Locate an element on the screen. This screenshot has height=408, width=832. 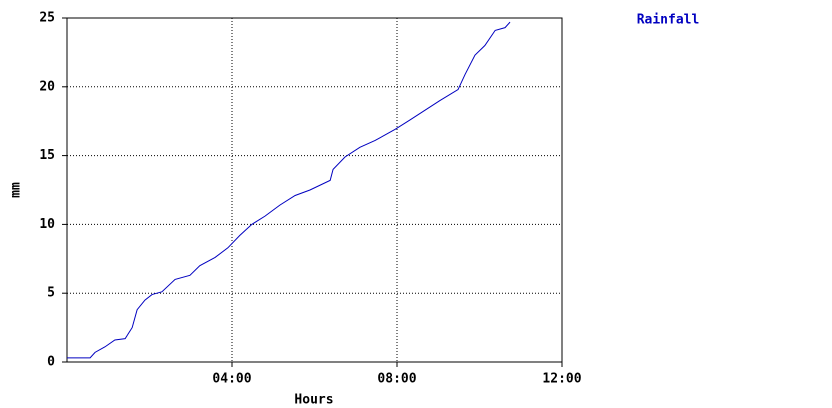
x-tick-label: 12:00 is located at coordinates (561, 379).